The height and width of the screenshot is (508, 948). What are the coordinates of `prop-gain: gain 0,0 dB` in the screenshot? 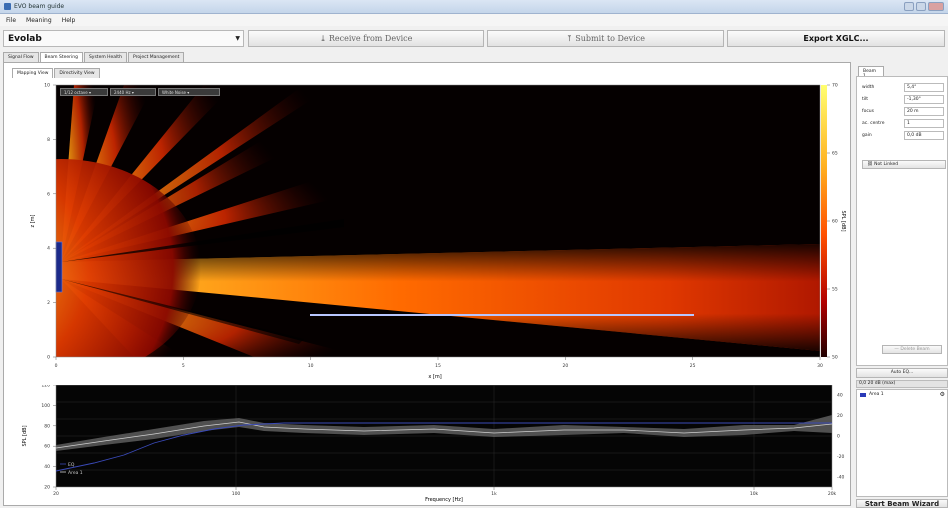 It's located at (904, 136).